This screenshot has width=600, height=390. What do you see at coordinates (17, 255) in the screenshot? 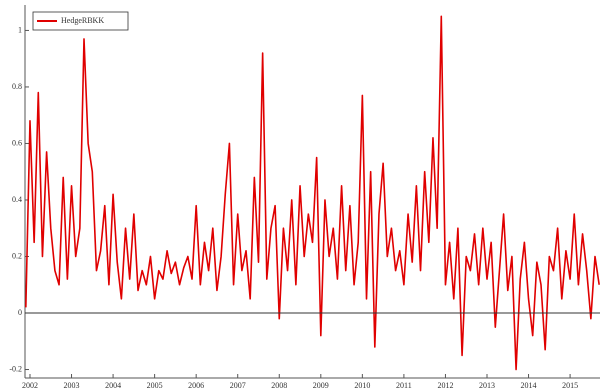
I see `y-tick-label: 0.2` at bounding box center [17, 255].